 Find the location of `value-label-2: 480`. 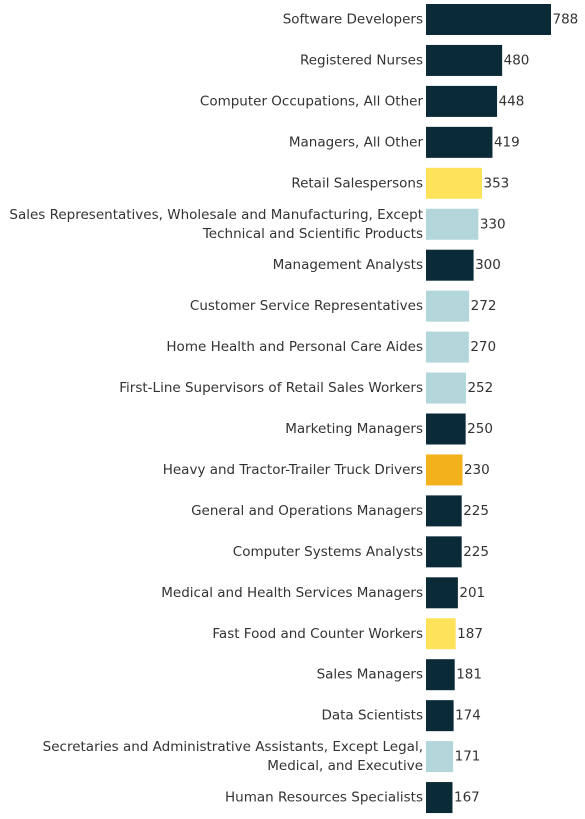

value-label-2: 480 is located at coordinates (517, 60).